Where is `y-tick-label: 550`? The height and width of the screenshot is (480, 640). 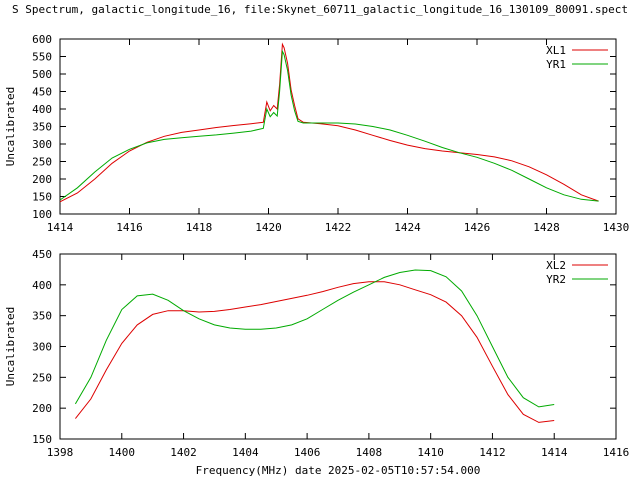
y-tick-label: 550 is located at coordinates (42, 57).